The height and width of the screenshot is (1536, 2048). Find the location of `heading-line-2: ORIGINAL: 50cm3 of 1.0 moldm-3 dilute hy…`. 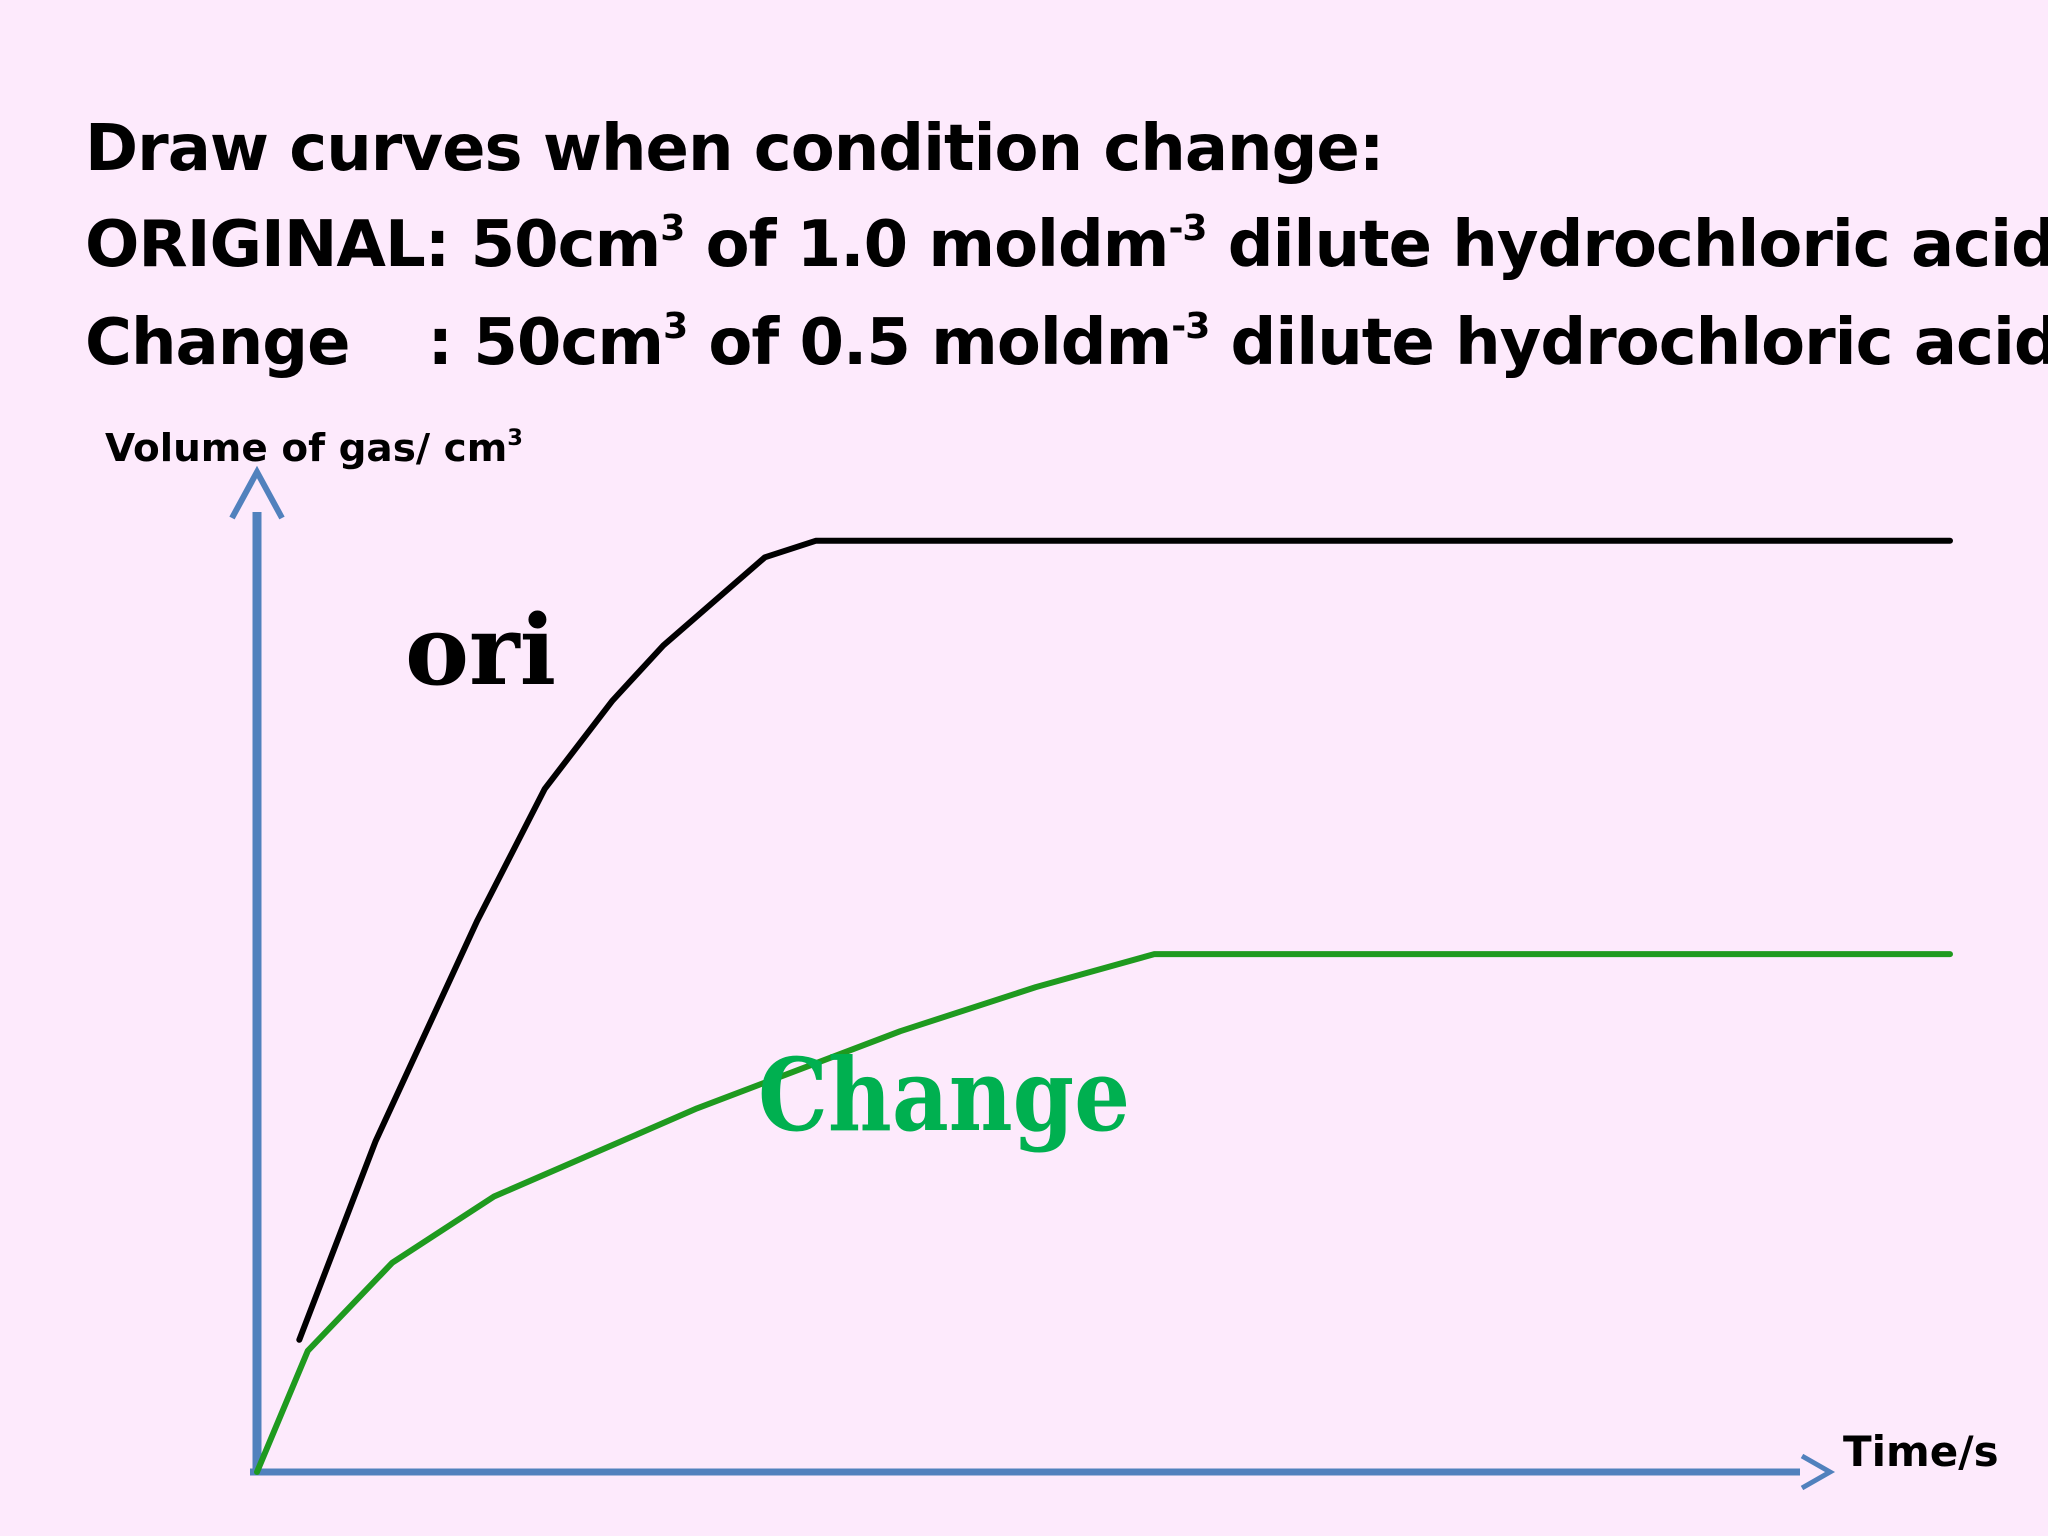

heading-line-2: ORIGINAL: 50cm3 of 1.0 moldm-3 dilute hy… is located at coordinates (1066, 245).